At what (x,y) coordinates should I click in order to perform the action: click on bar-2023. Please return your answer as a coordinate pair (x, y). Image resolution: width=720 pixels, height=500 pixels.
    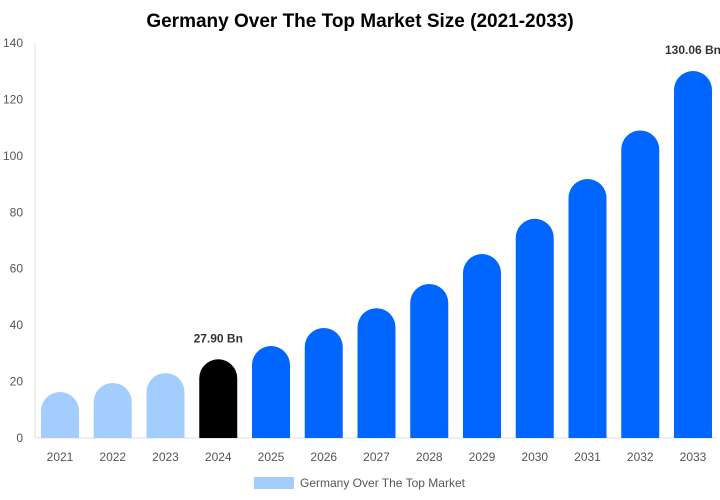
    Looking at the image, I should click on (165, 405).